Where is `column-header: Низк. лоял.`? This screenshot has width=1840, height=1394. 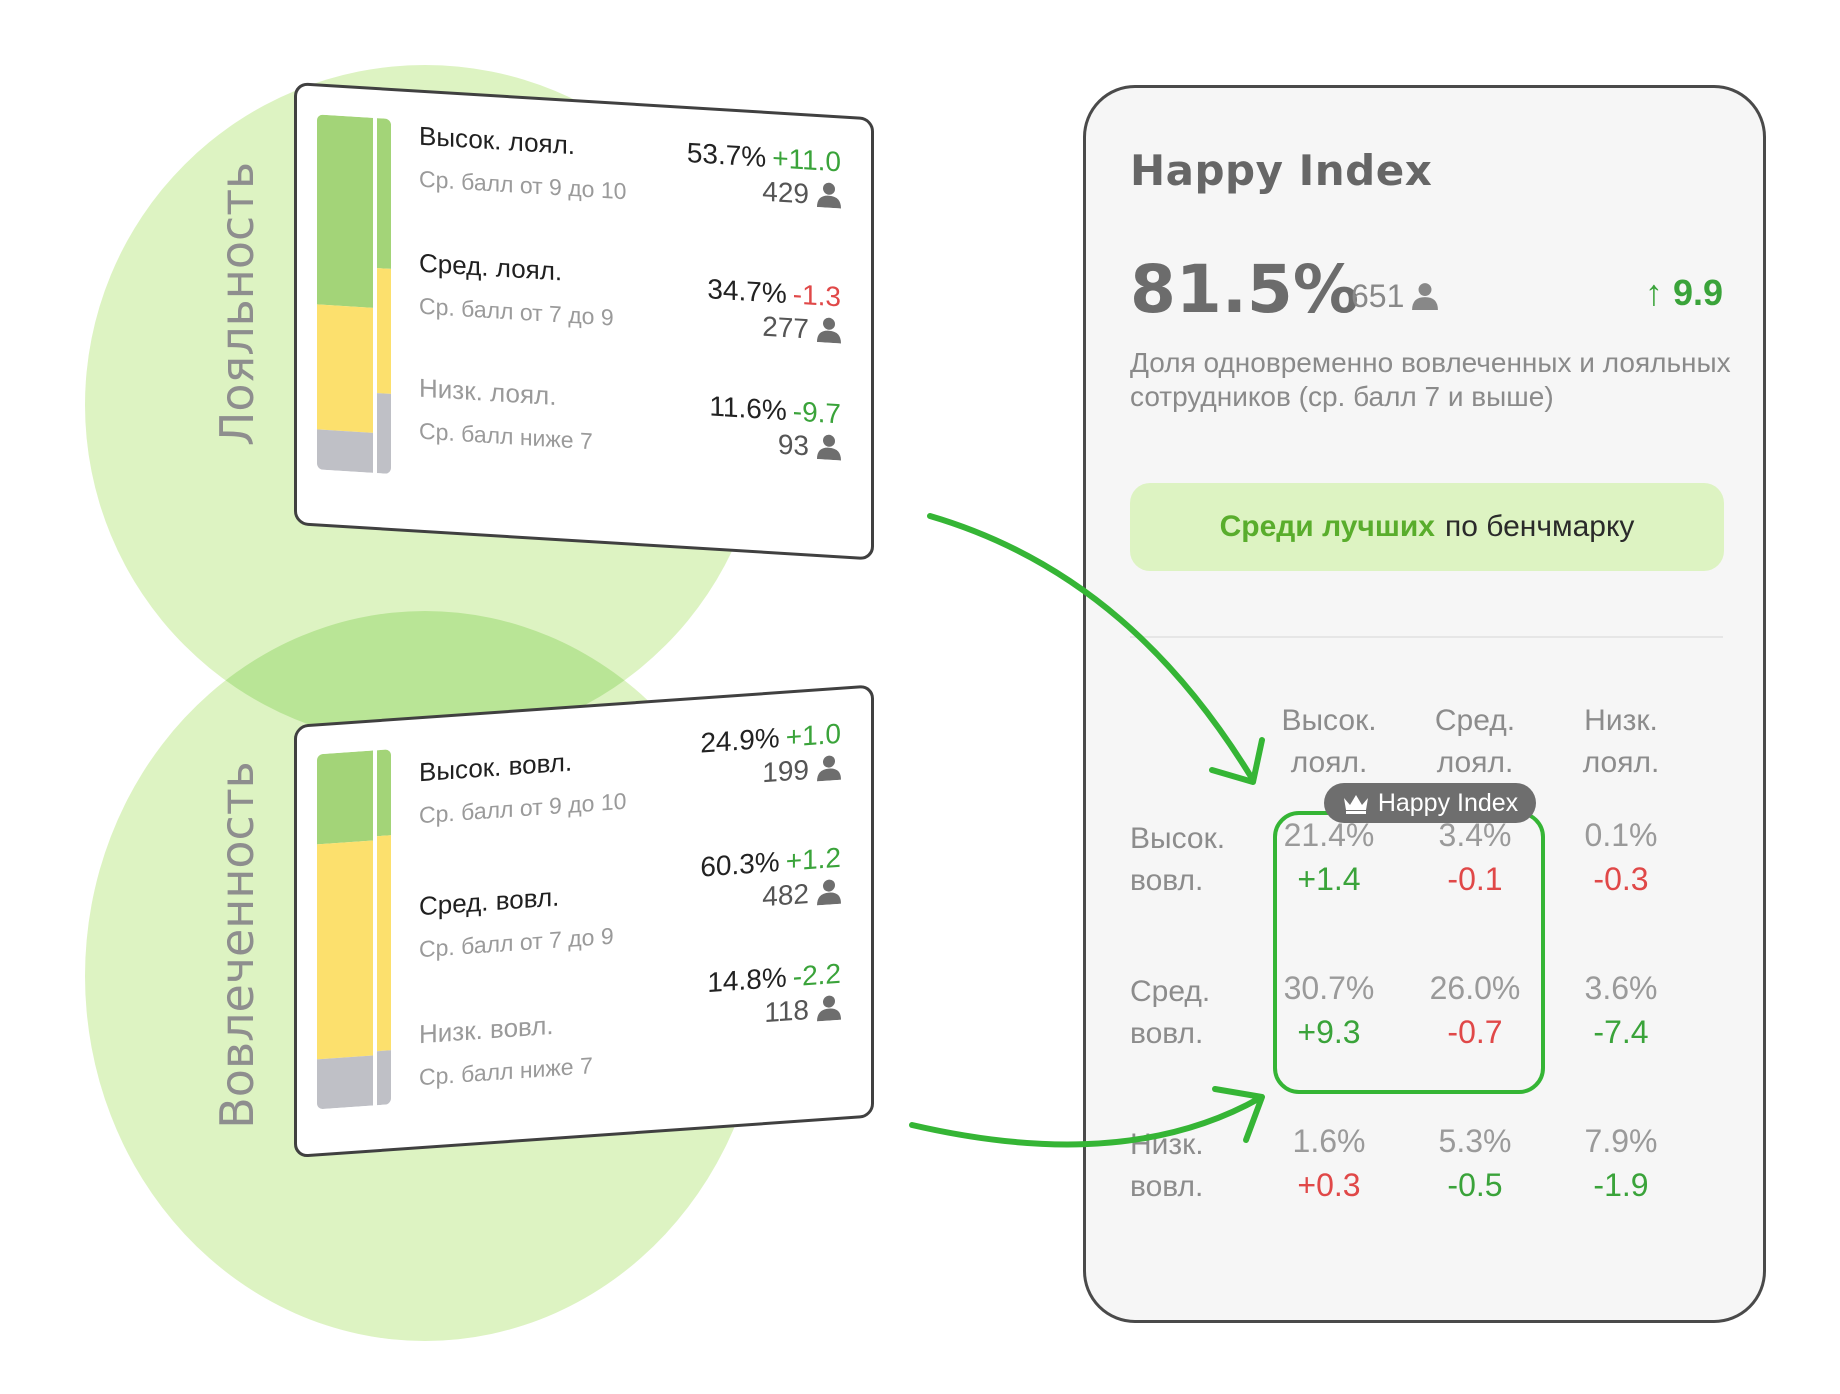
column-header: Низк. лоял. is located at coordinates (1621, 741).